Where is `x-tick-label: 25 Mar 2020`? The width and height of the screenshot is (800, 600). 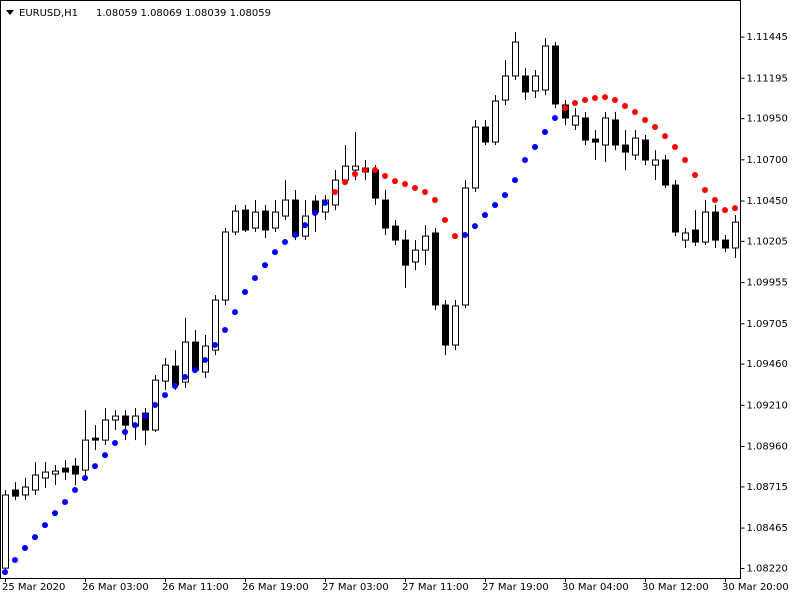 x-tick-label: 25 Mar 2020 is located at coordinates (33, 587).